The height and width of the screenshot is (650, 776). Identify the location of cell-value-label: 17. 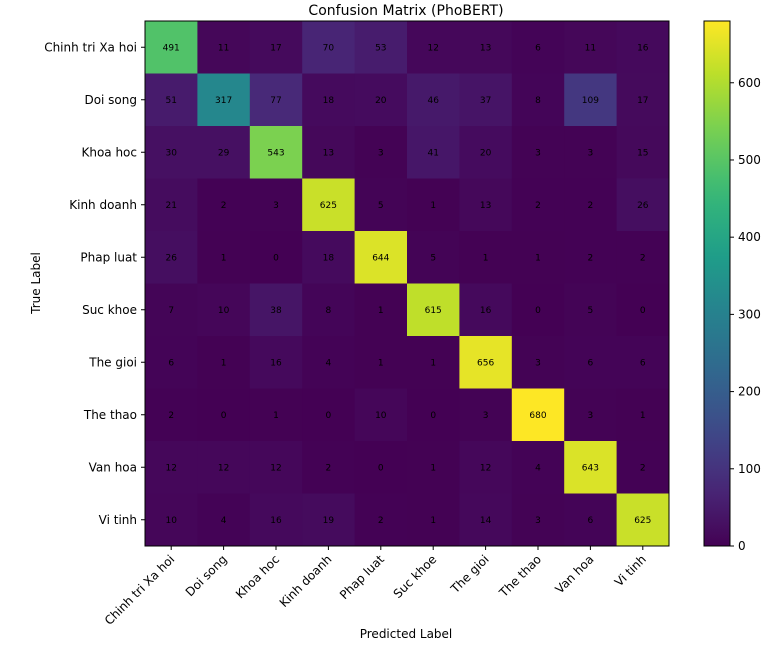
(642, 101).